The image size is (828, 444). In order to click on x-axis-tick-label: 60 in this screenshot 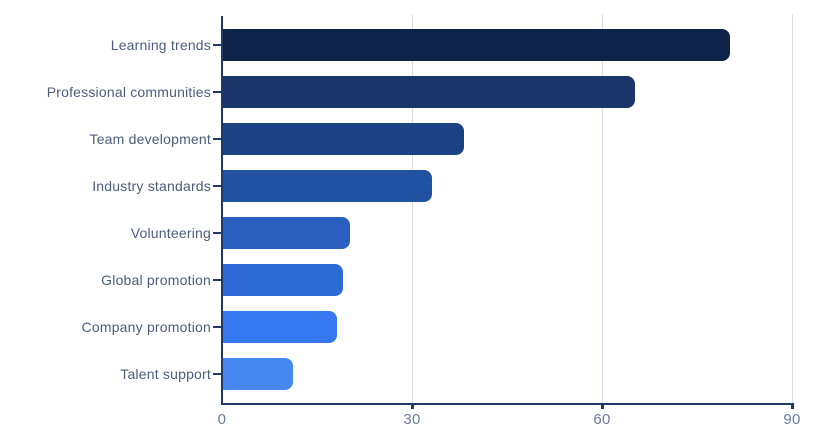, I will do `click(602, 419)`.